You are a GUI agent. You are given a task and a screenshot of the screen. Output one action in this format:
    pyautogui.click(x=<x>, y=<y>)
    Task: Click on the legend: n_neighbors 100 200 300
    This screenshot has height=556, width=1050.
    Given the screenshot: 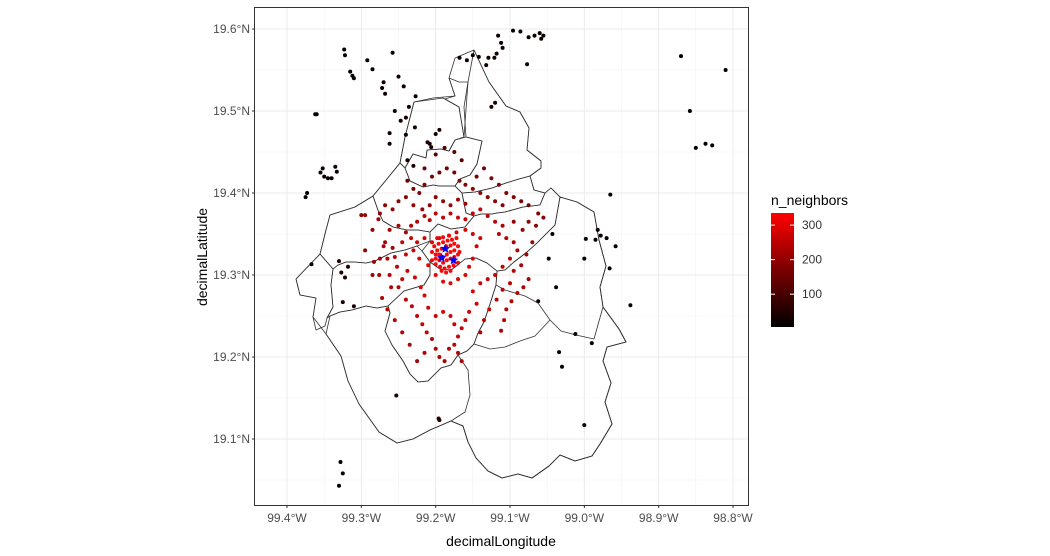 What is the action you would take?
    pyautogui.click(x=809, y=259)
    